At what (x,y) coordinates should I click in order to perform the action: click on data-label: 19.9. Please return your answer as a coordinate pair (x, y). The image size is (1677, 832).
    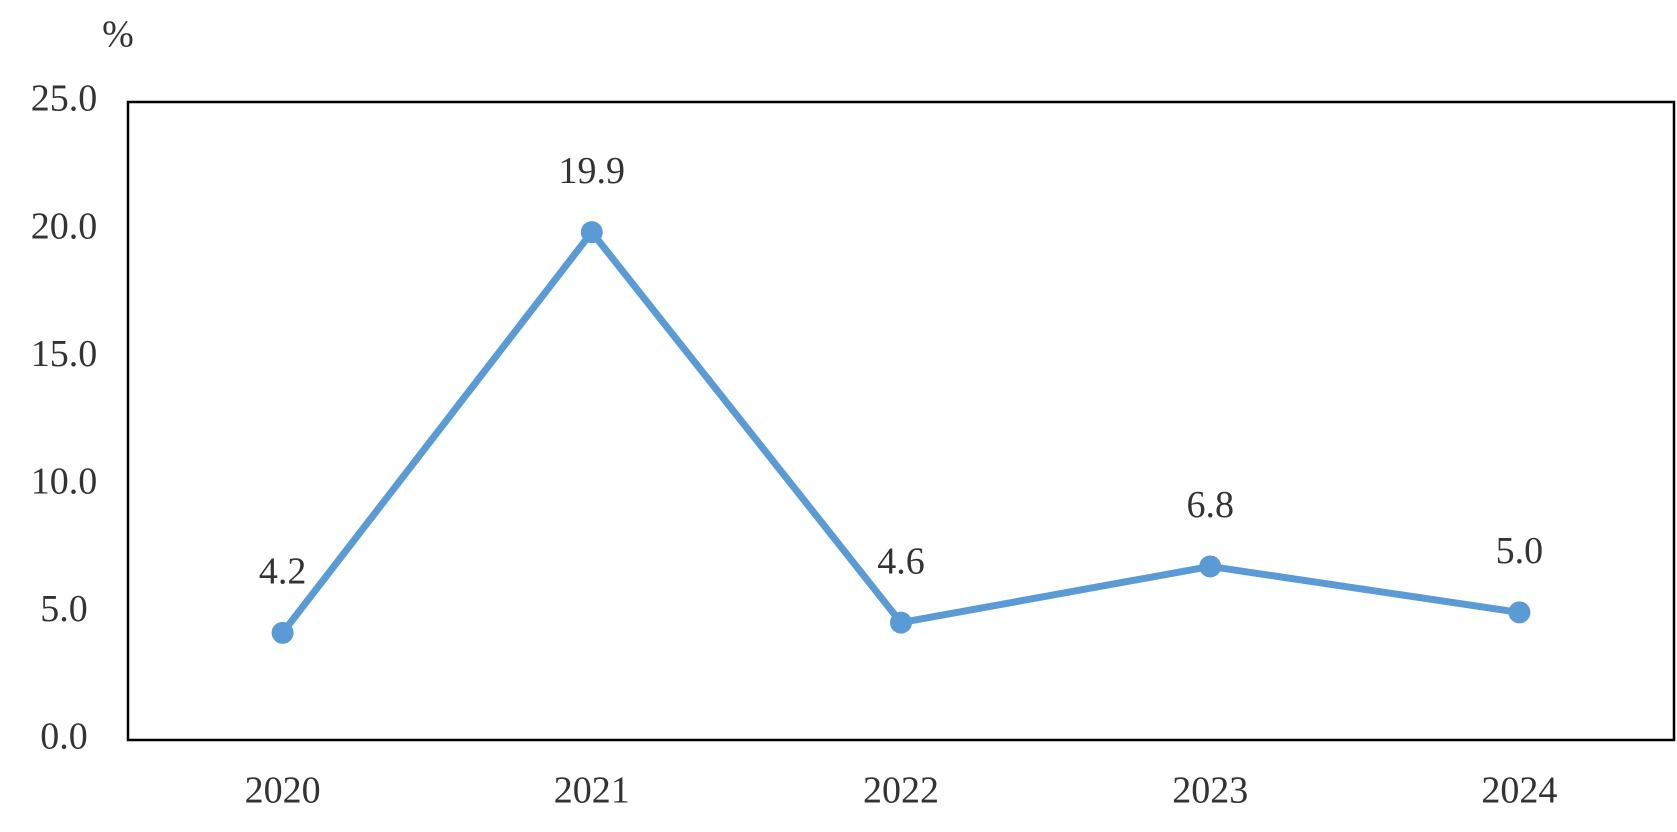
    Looking at the image, I should click on (592, 171).